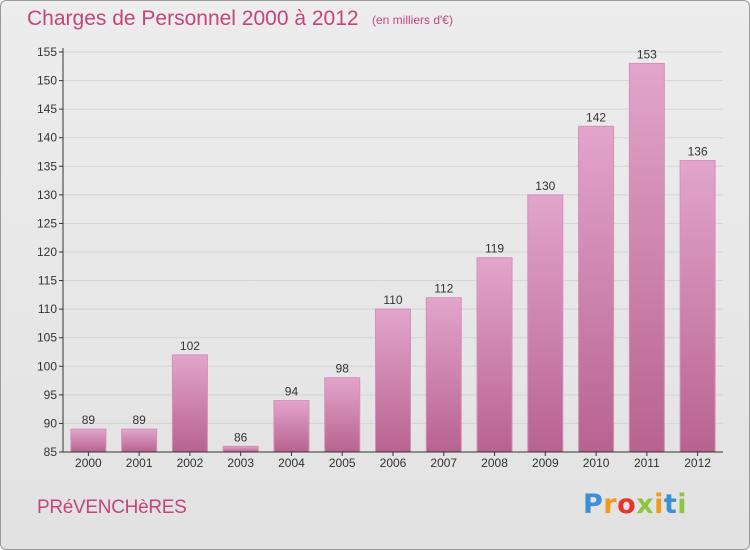 This screenshot has height=550, width=750. What do you see at coordinates (291, 463) in the screenshot?
I see `x-tick-label: 2004` at bounding box center [291, 463].